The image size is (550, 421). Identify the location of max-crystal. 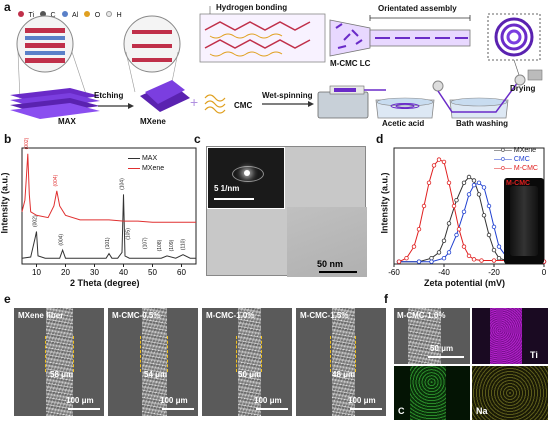
(45, 45).